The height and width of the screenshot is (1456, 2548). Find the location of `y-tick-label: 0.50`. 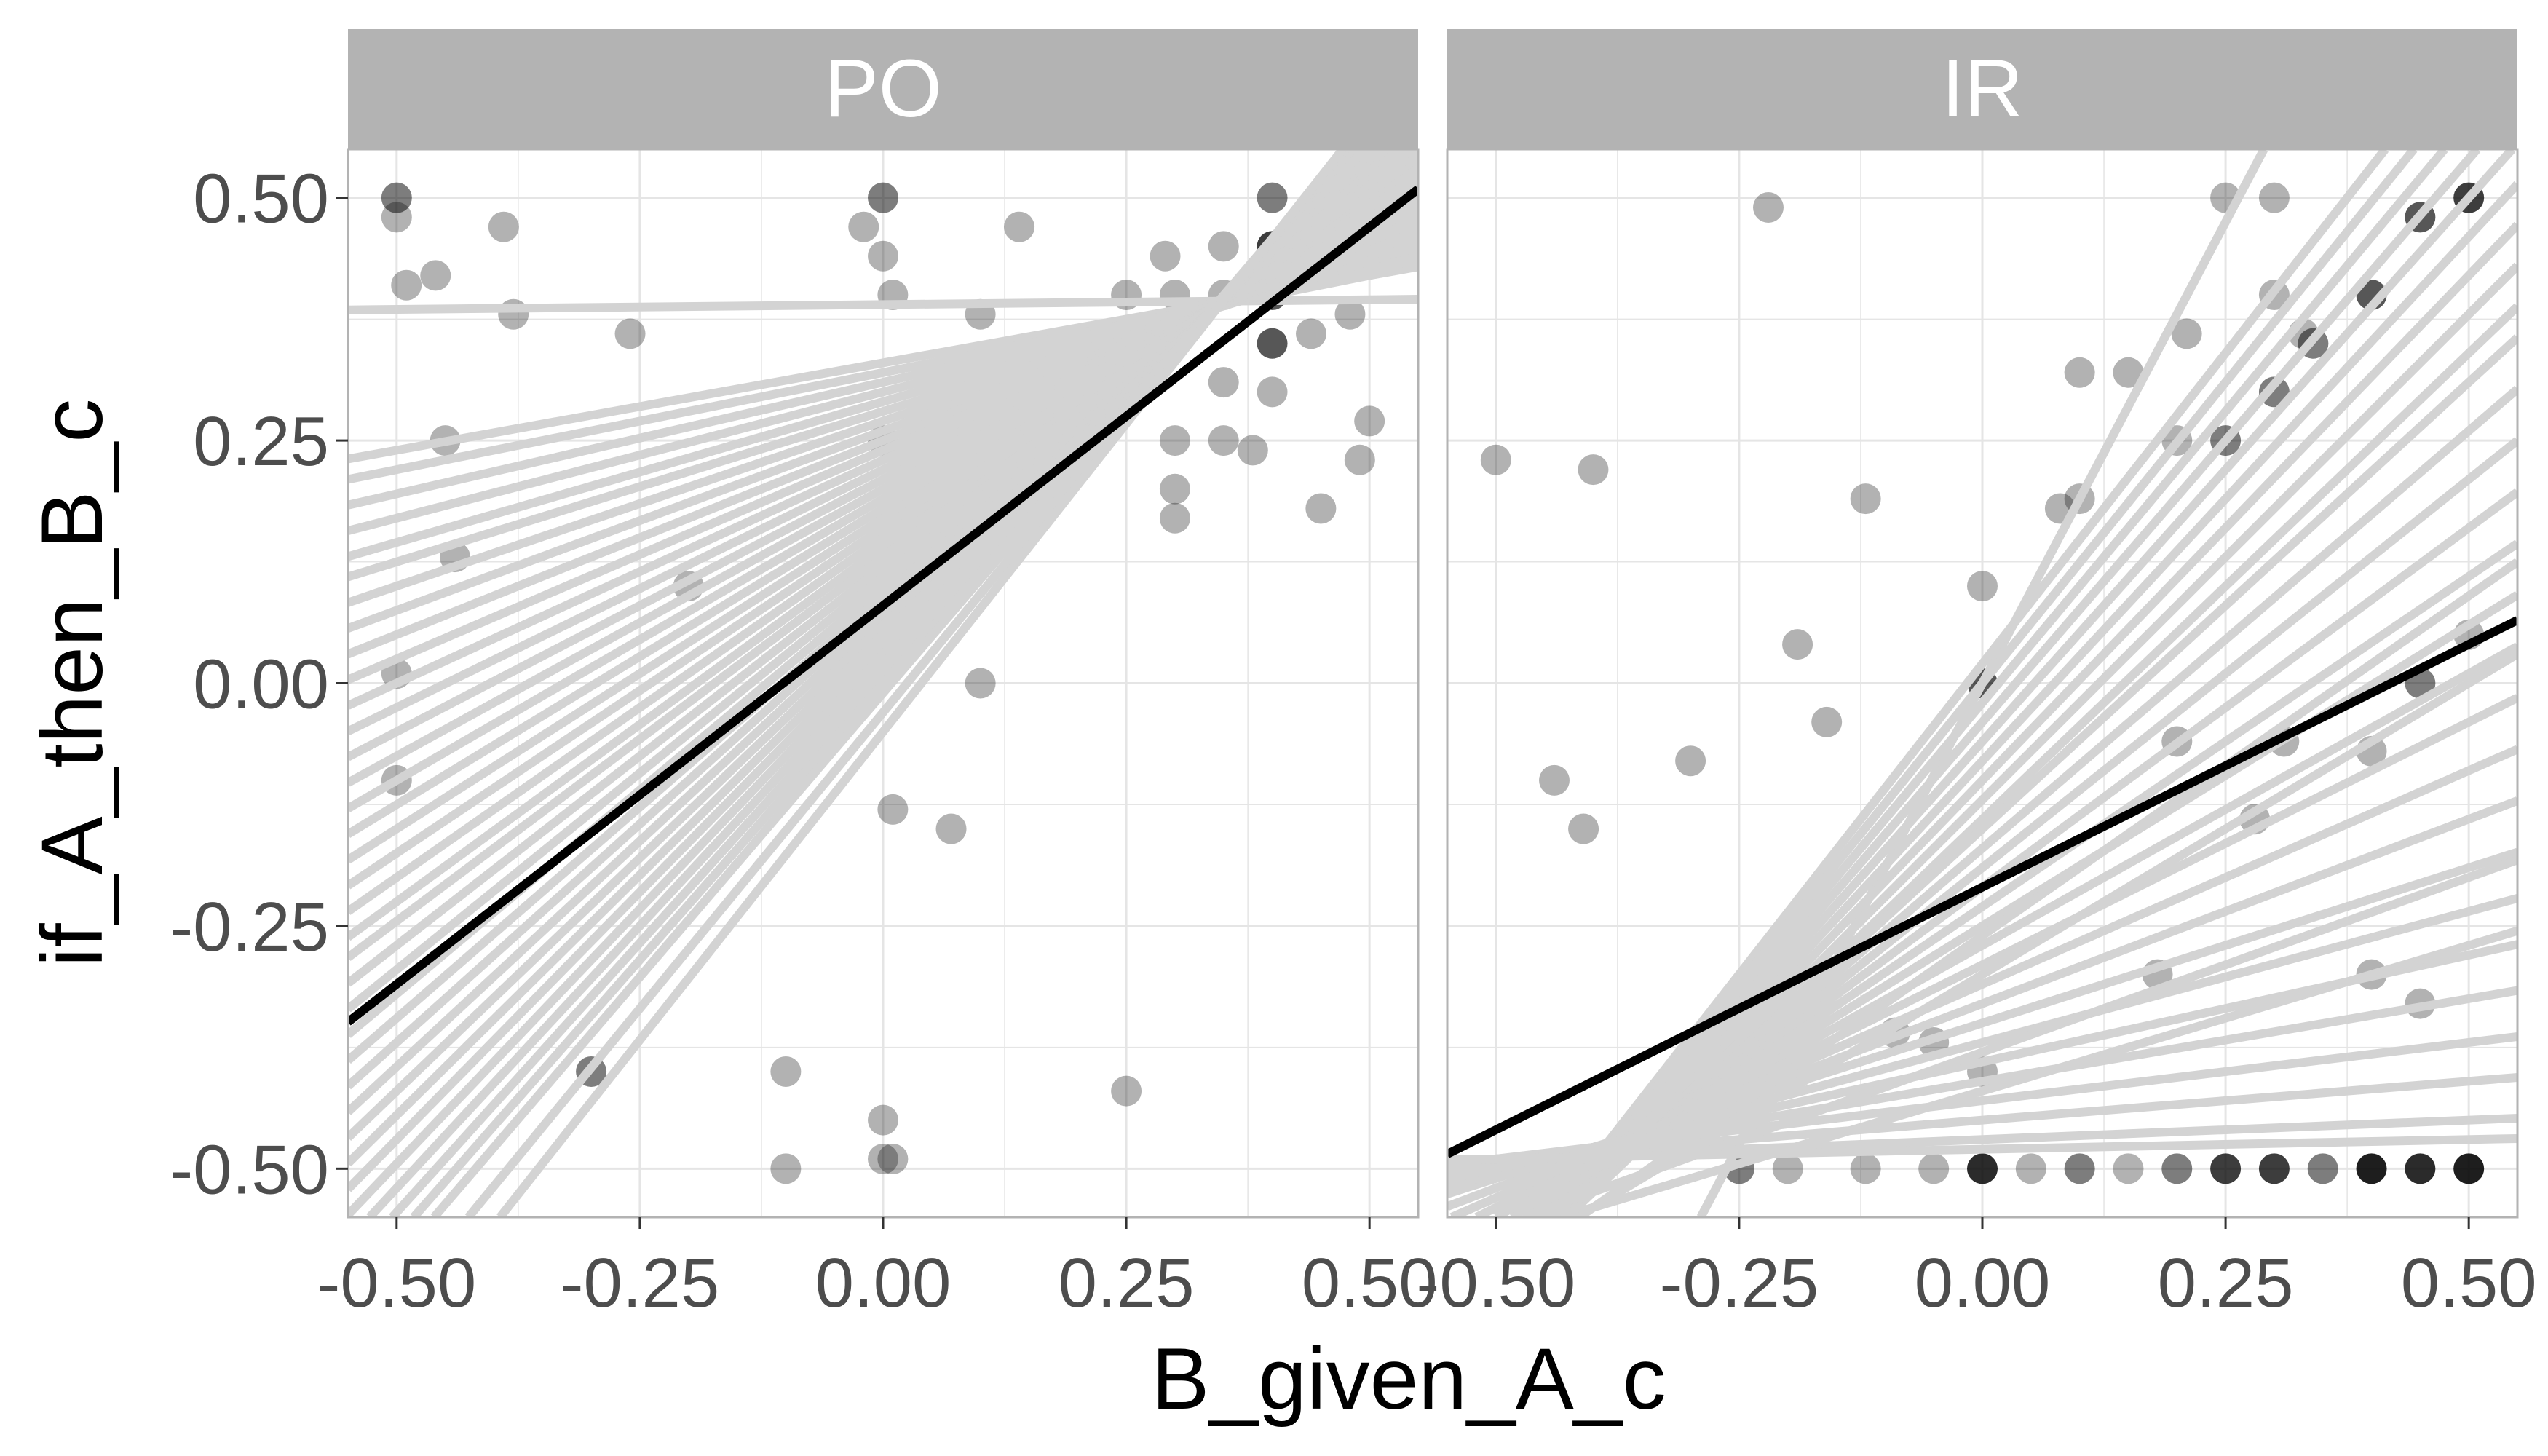

y-tick-label: 0.50 is located at coordinates (261, 199).